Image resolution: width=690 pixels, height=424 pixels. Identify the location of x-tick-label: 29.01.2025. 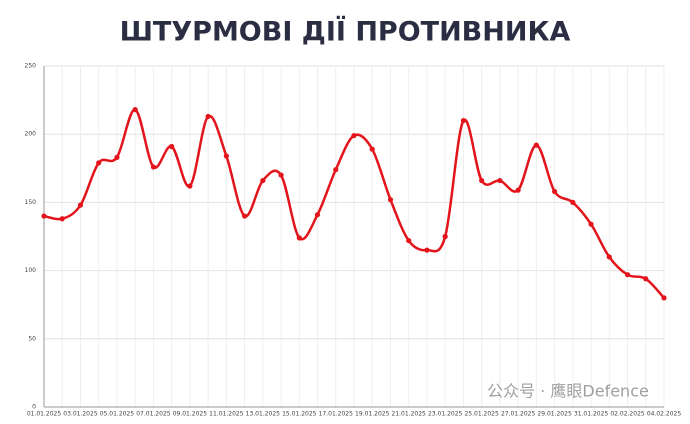
(554, 414).